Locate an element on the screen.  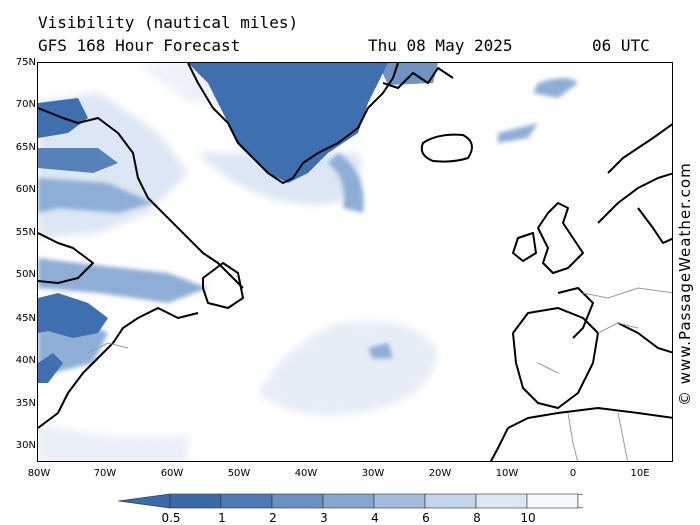
lon-label: 50W is located at coordinates (239, 473).